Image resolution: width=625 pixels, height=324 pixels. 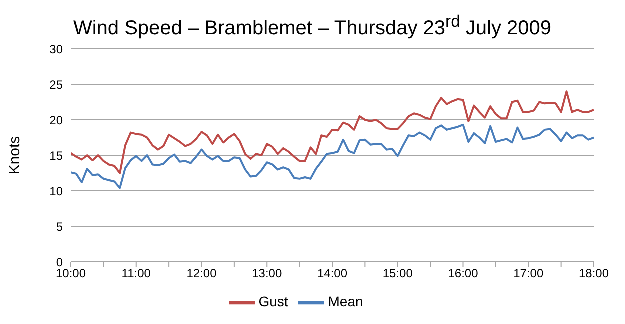 I want to click on legend-label: Mean, so click(x=346, y=302).